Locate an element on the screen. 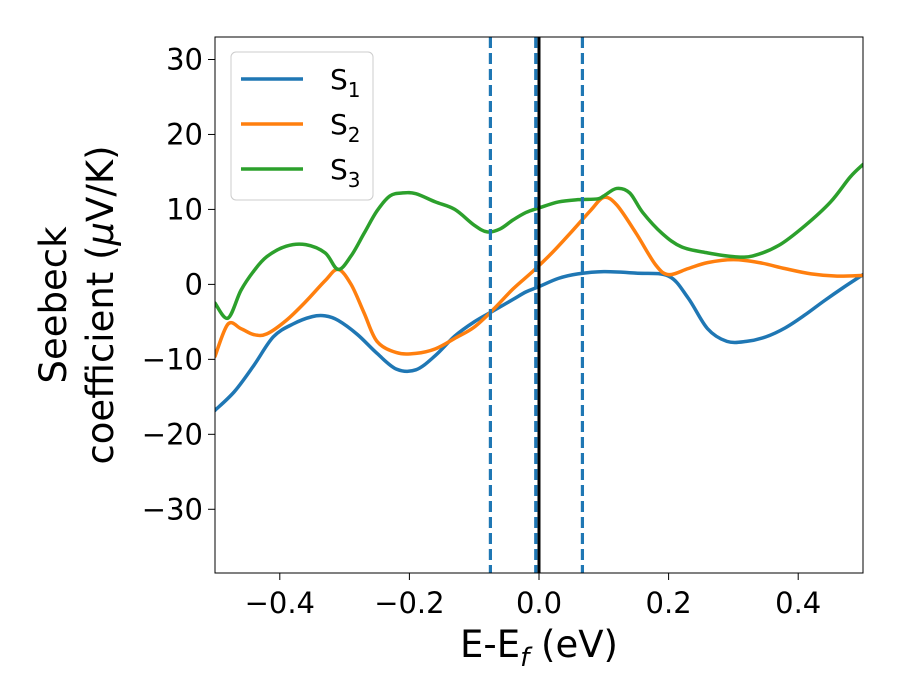 This screenshot has height=700, width=900. y-tick-label: −20 is located at coordinates (172, 434).